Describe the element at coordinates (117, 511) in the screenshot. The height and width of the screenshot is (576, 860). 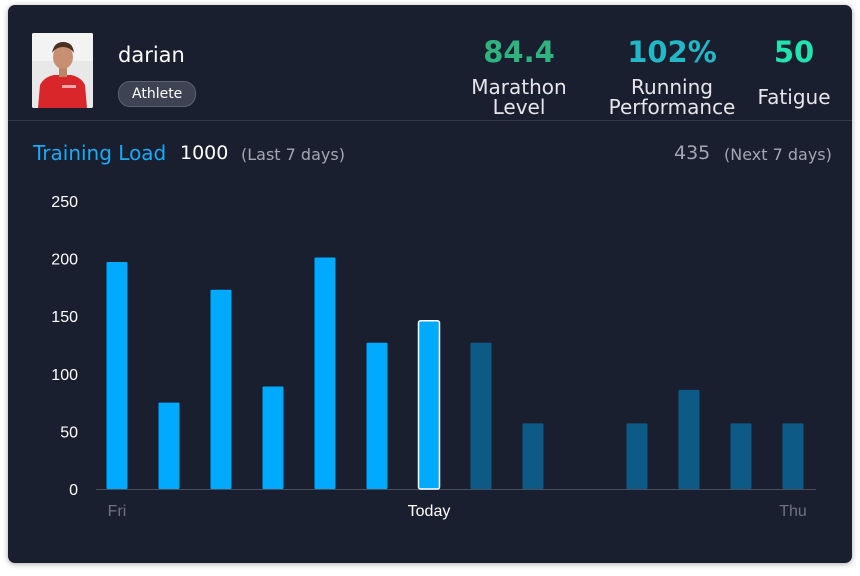
I see `x-tick-label: Fri` at that location.